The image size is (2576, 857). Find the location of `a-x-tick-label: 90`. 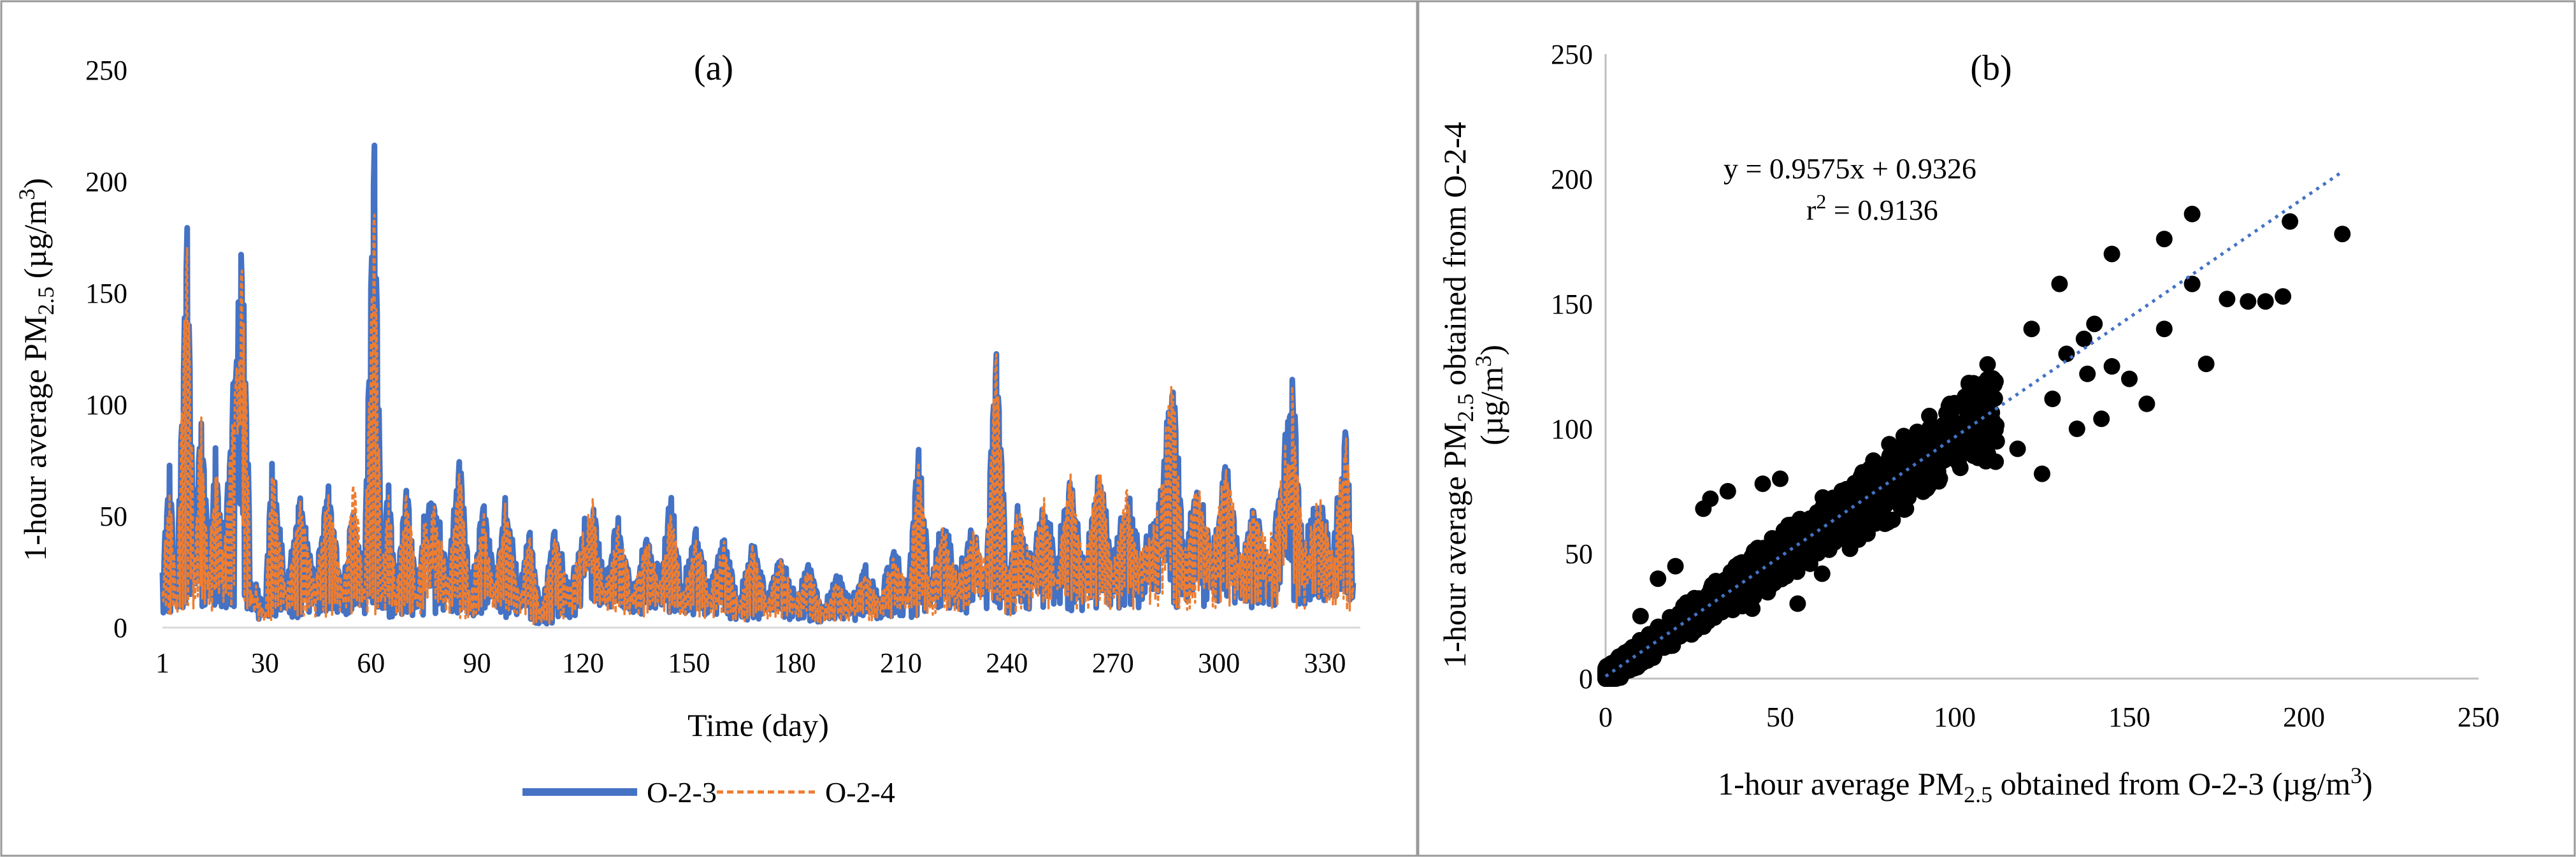

a-x-tick-label: 90 is located at coordinates (477, 663).